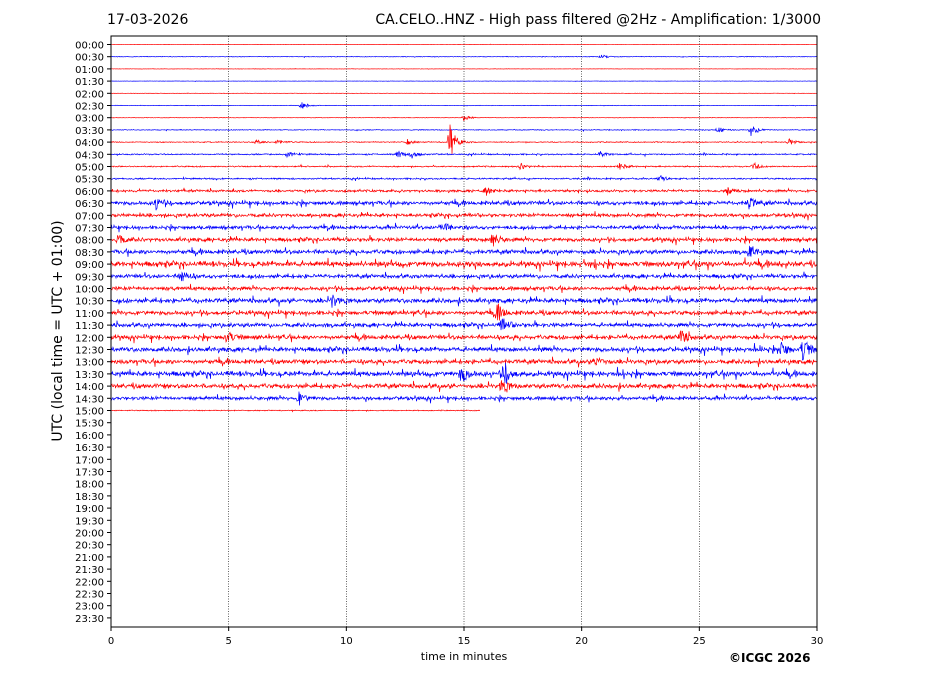 This screenshot has width=927, height=696. Describe the element at coordinates (89, 448) in the screenshot. I see `y-tick-label: 16:30` at that location.